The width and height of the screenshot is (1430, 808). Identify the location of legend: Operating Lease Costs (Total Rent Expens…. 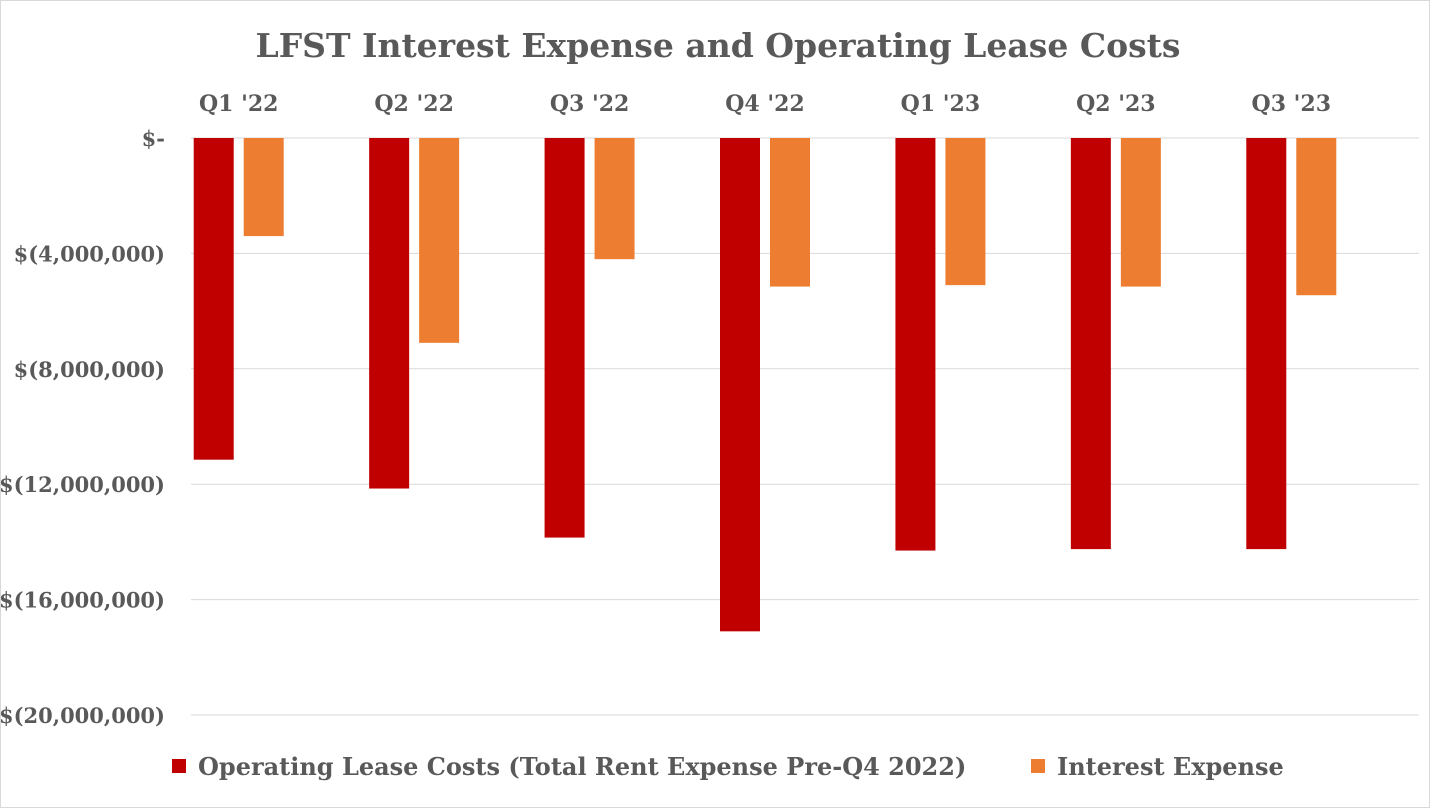
(728, 766).